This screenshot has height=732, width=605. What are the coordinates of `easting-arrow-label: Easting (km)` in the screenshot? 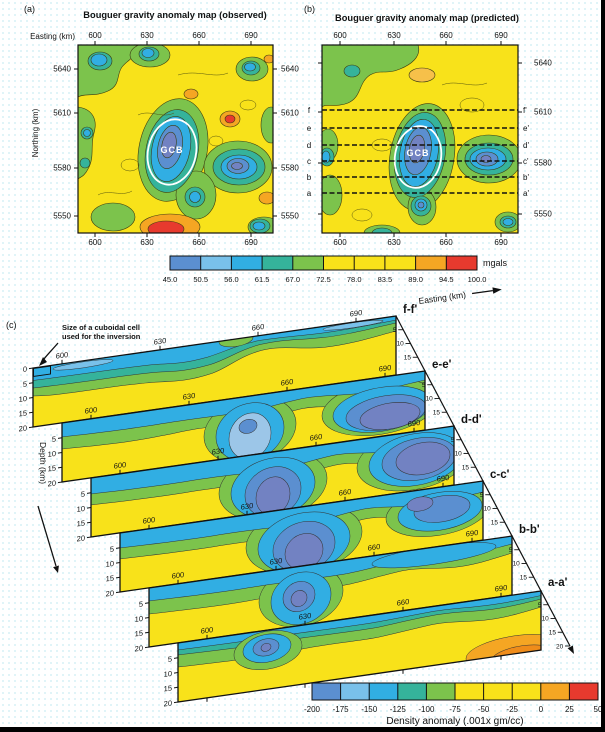 It's located at (442, 297).